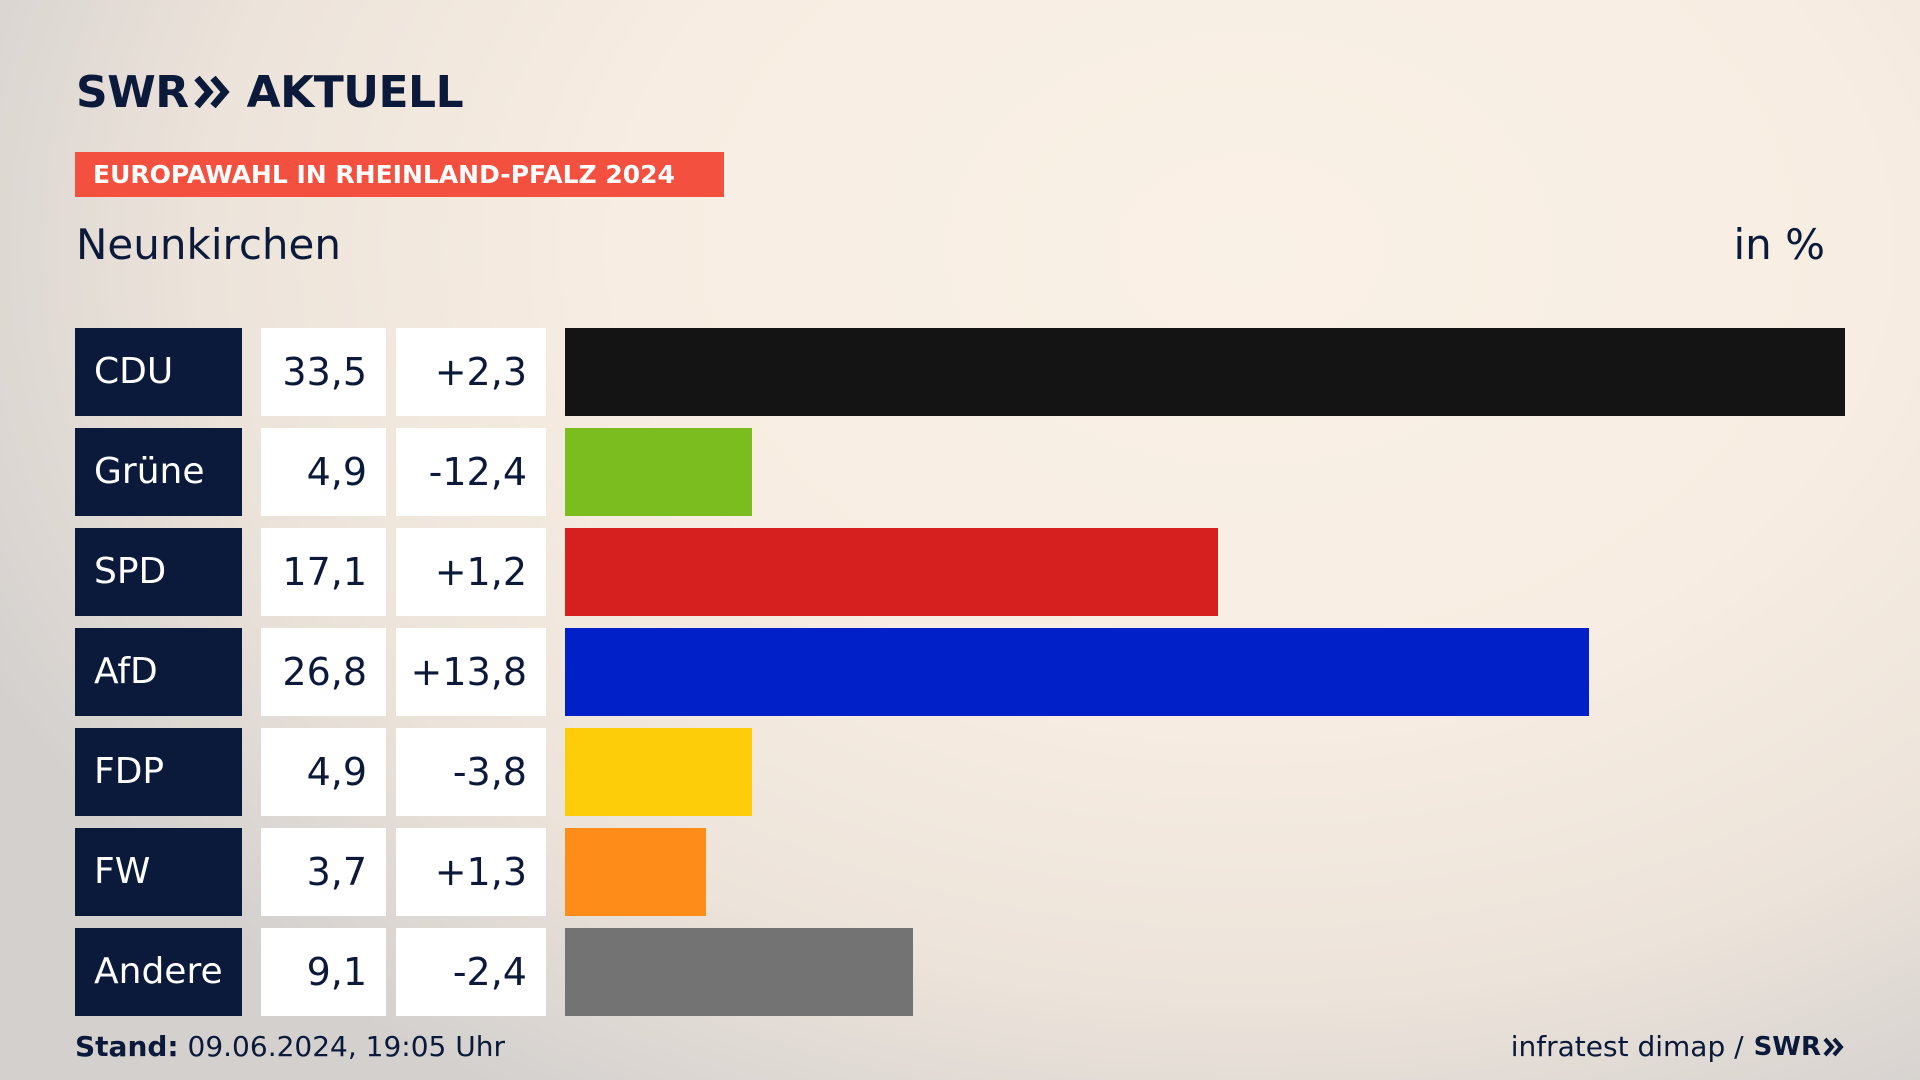 The width and height of the screenshot is (1920, 1080). I want to click on party-label: AfD, so click(158, 672).